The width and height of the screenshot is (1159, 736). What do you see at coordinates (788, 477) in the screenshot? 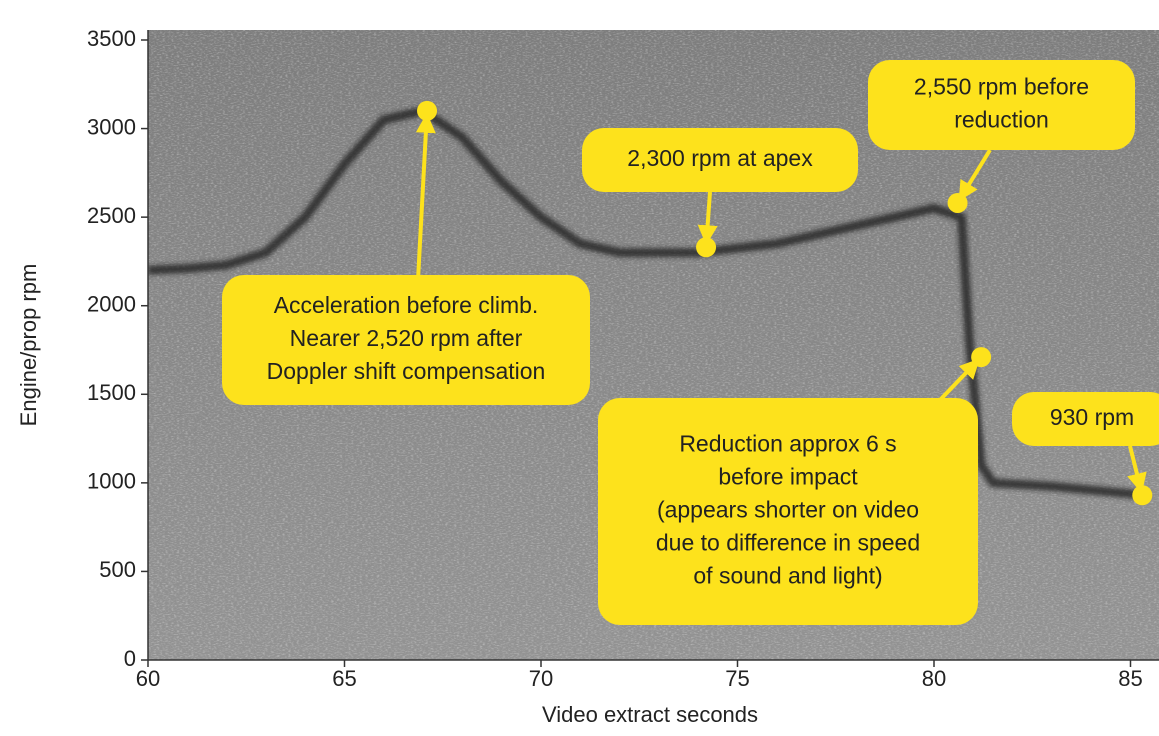
I see `callout-text: before impact` at bounding box center [788, 477].